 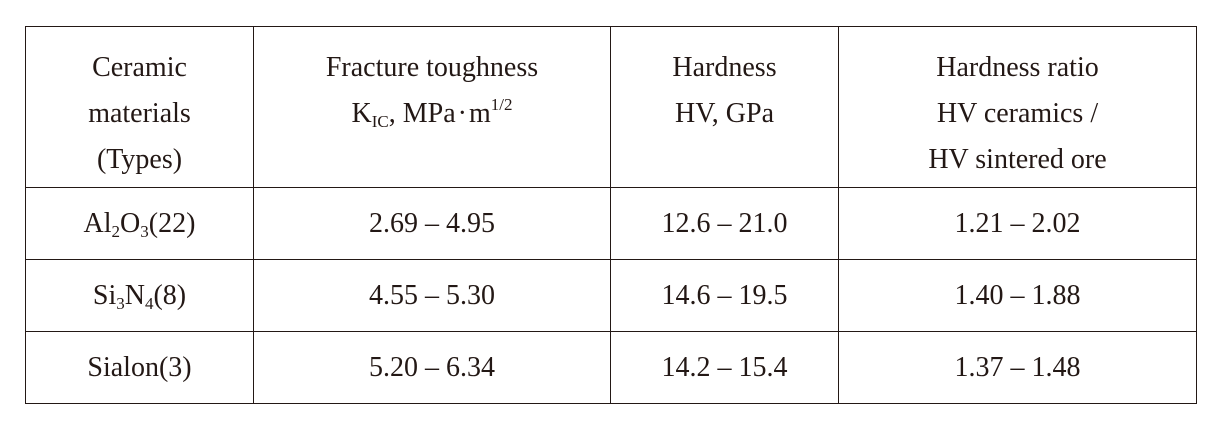 I want to click on hardness-cell: 14.2 – 15.4, so click(x=724, y=367).